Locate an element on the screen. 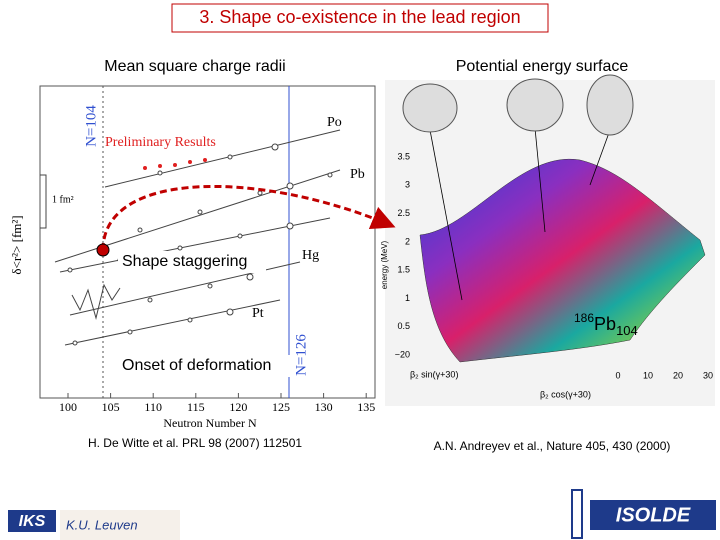 The image size is (720, 540). annotation: Onset of deformation is located at coordinates (196, 365).